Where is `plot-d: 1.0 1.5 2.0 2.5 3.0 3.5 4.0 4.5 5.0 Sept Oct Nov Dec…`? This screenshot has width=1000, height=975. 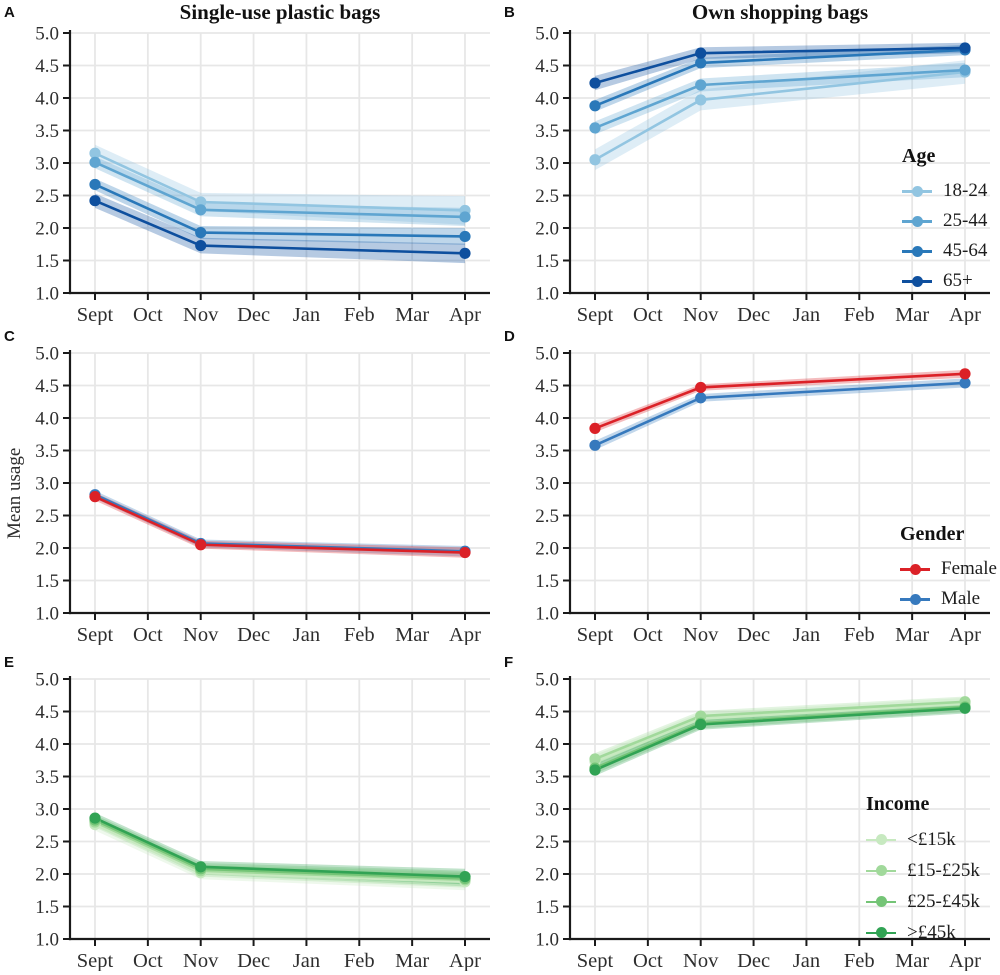 plot-d: 1.0 1.5 2.0 2.5 3.0 3.5 4.0 4.5 5.0 Sept Oct Nov Dec… is located at coordinates (762, 494).